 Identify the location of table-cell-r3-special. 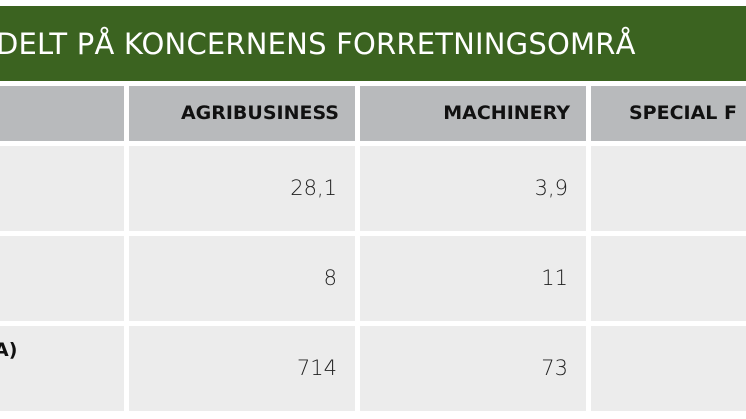
(668, 368).